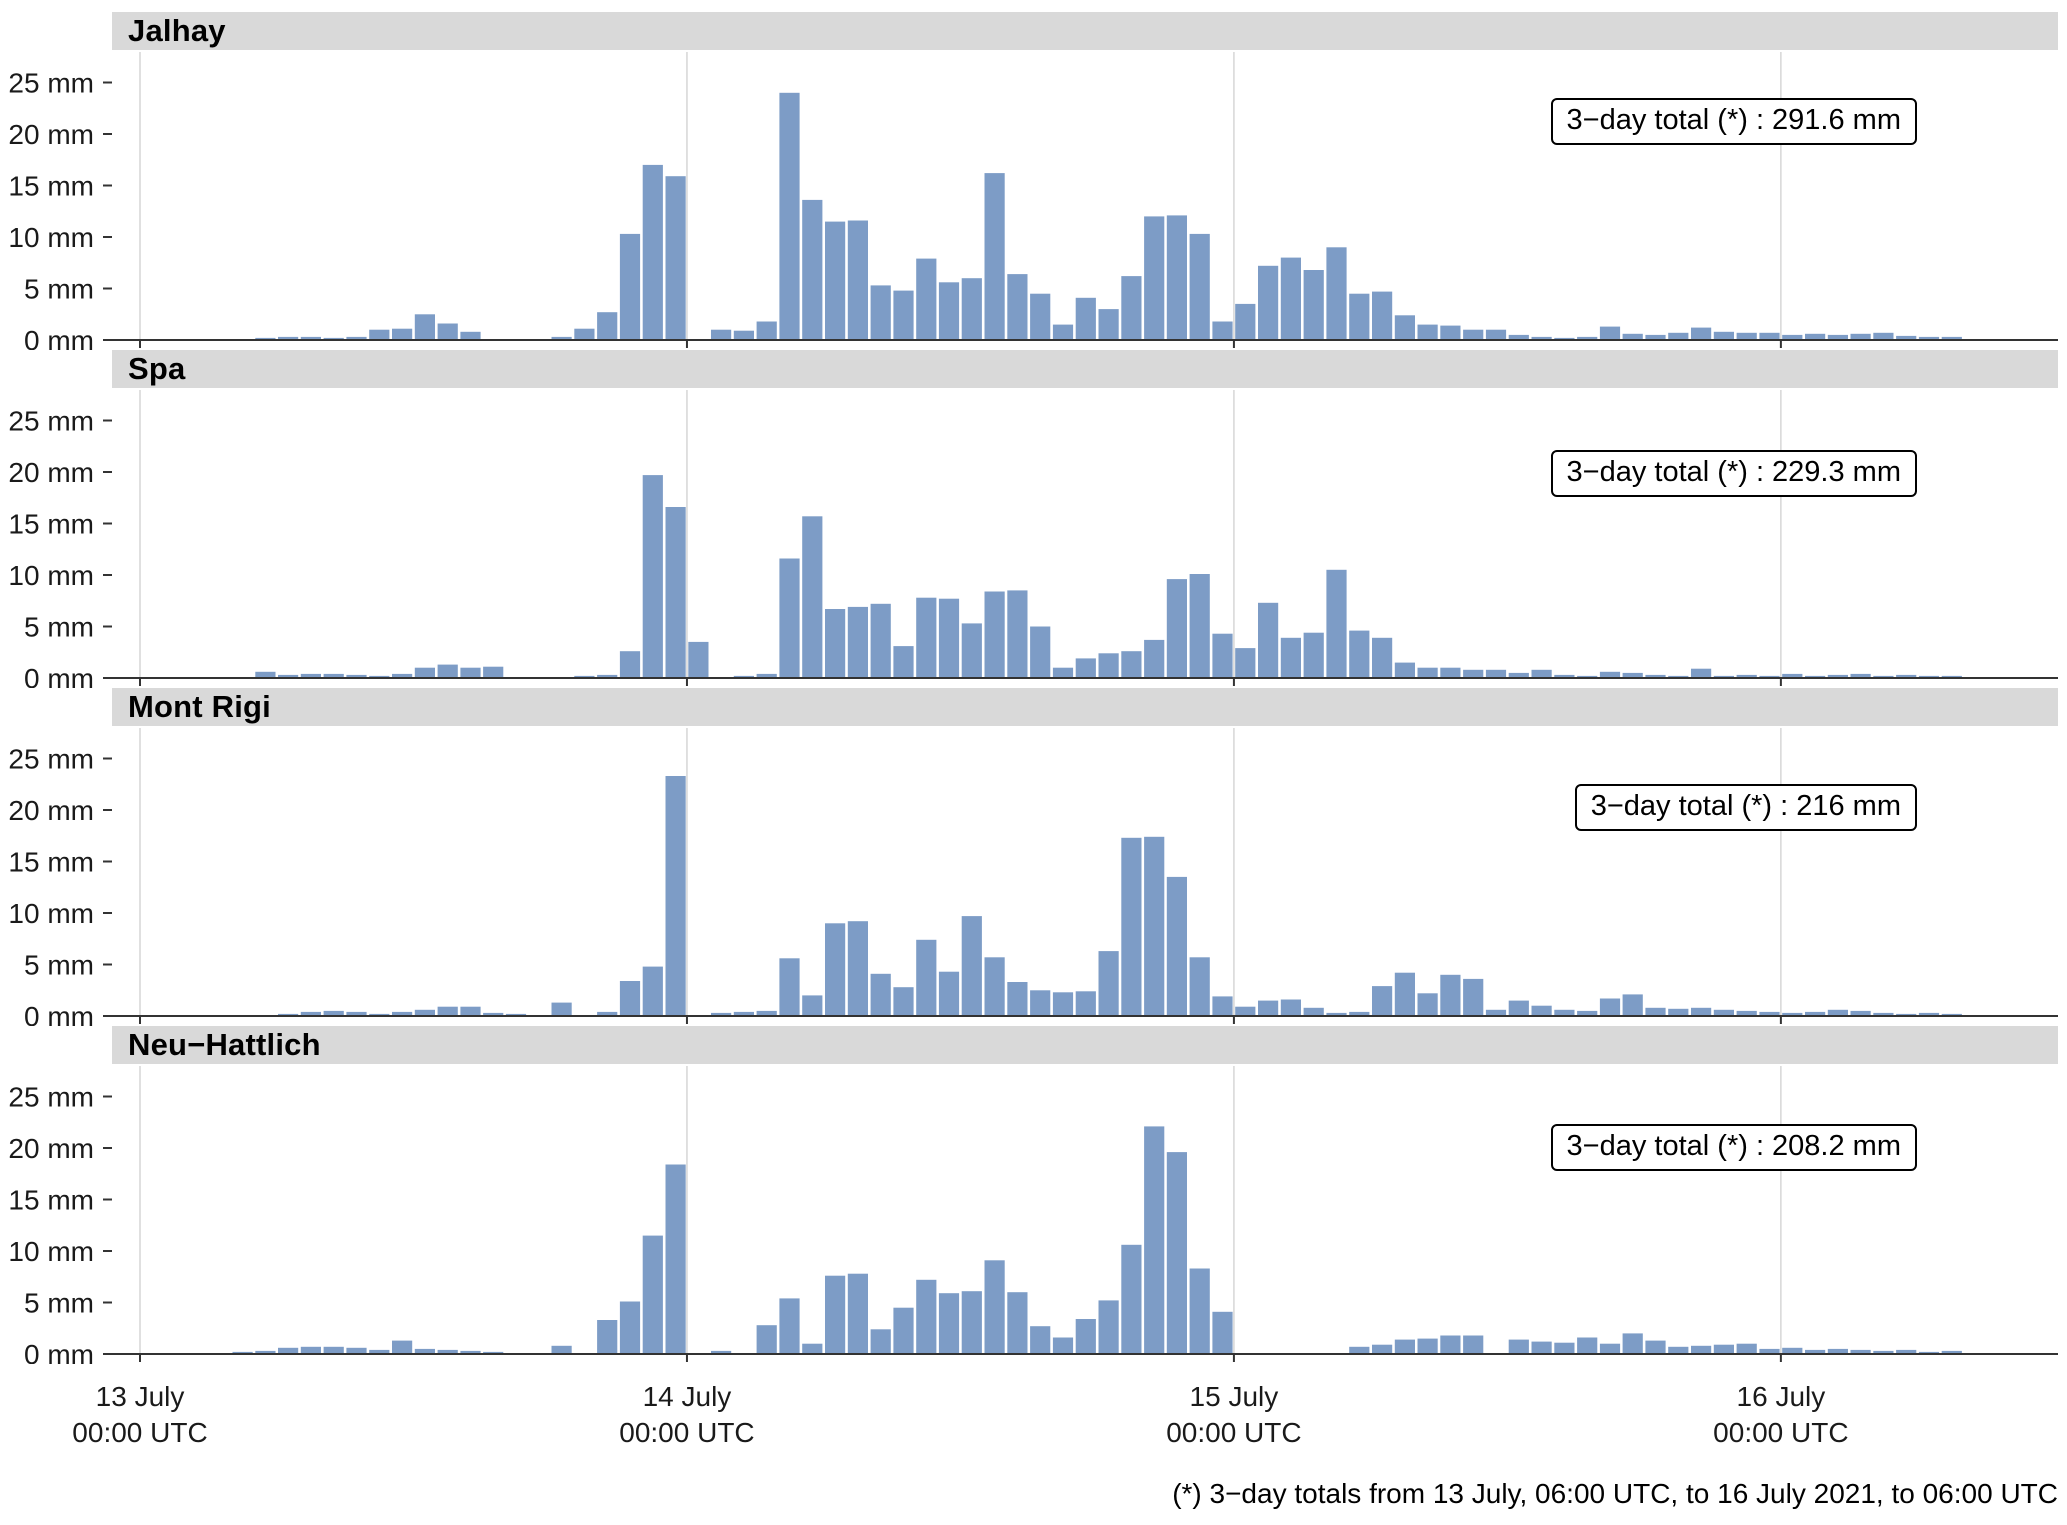 The image size is (2067, 1525). What do you see at coordinates (199, 706) in the screenshot?
I see `station-name: Mont Rigi` at bounding box center [199, 706].